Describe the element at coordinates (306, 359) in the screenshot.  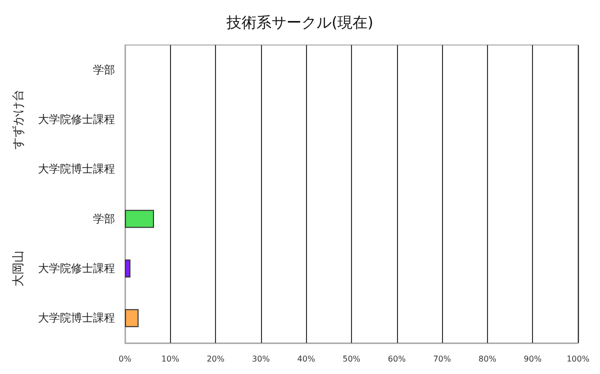
I see `x-tick-label: 40%` at that location.